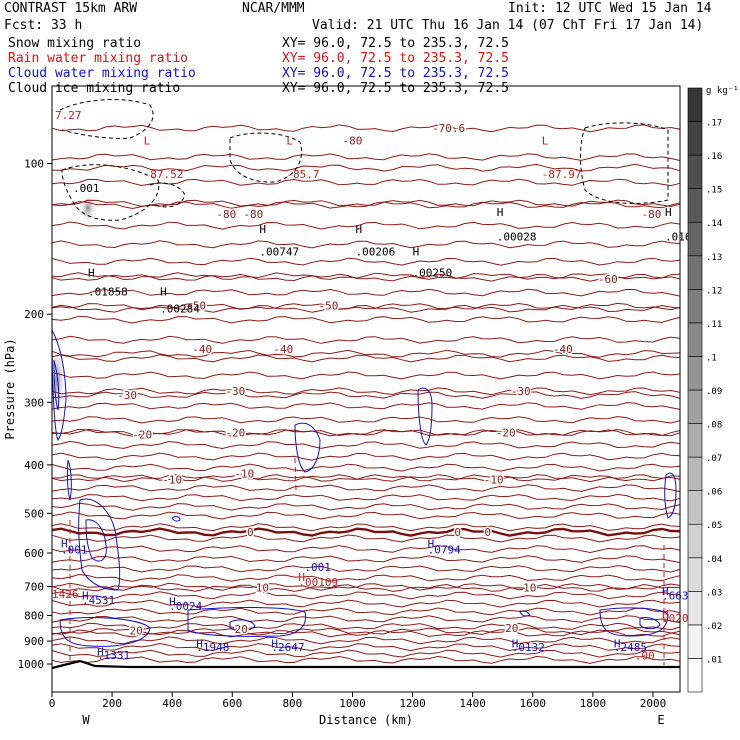  What do you see at coordinates (34, 513) in the screenshot?
I see `y-tick-label: 500` at bounding box center [34, 513].